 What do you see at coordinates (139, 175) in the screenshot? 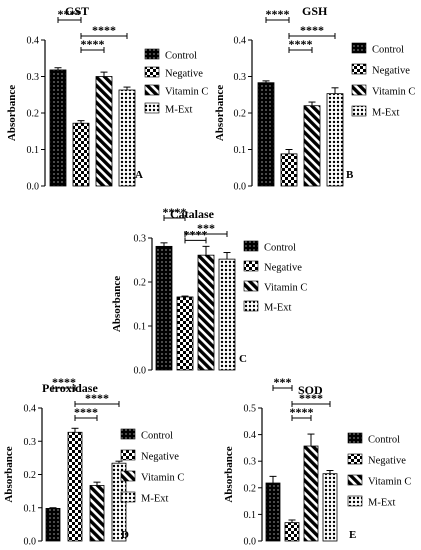
I see `panel-label: A` at bounding box center [139, 175].